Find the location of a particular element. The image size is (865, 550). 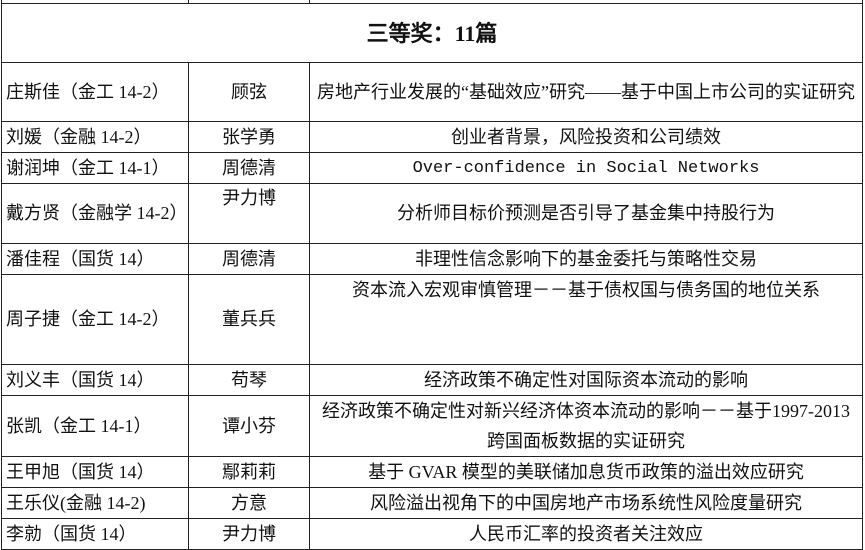

student-cell: 戴方贤（金融学 14-2） is located at coordinates (95, 213).